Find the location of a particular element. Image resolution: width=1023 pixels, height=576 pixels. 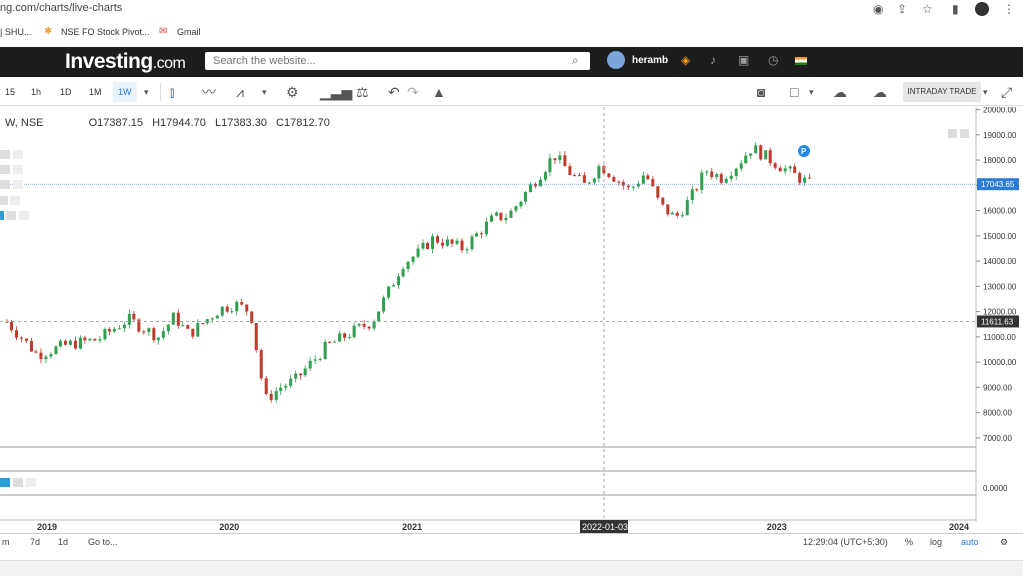

address-bar: ng.com/charts/live-charts ◉ ⇪ ☆ ▮ ⋮ is located at coordinates (511, 9).